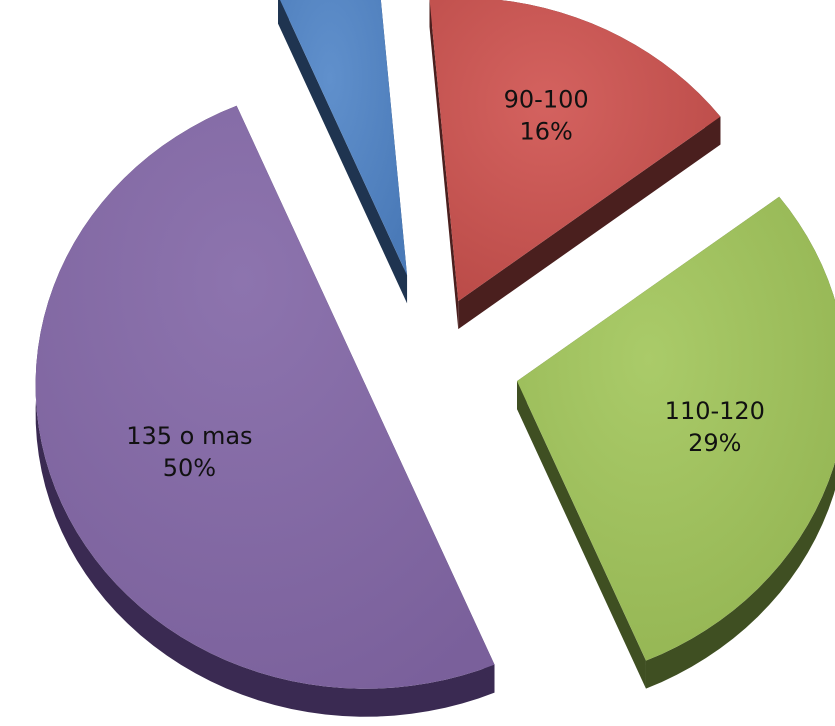 Image resolution: width=835 pixels, height=726 pixels. I want to click on slice-label-name: 135 o mas, so click(189, 436).